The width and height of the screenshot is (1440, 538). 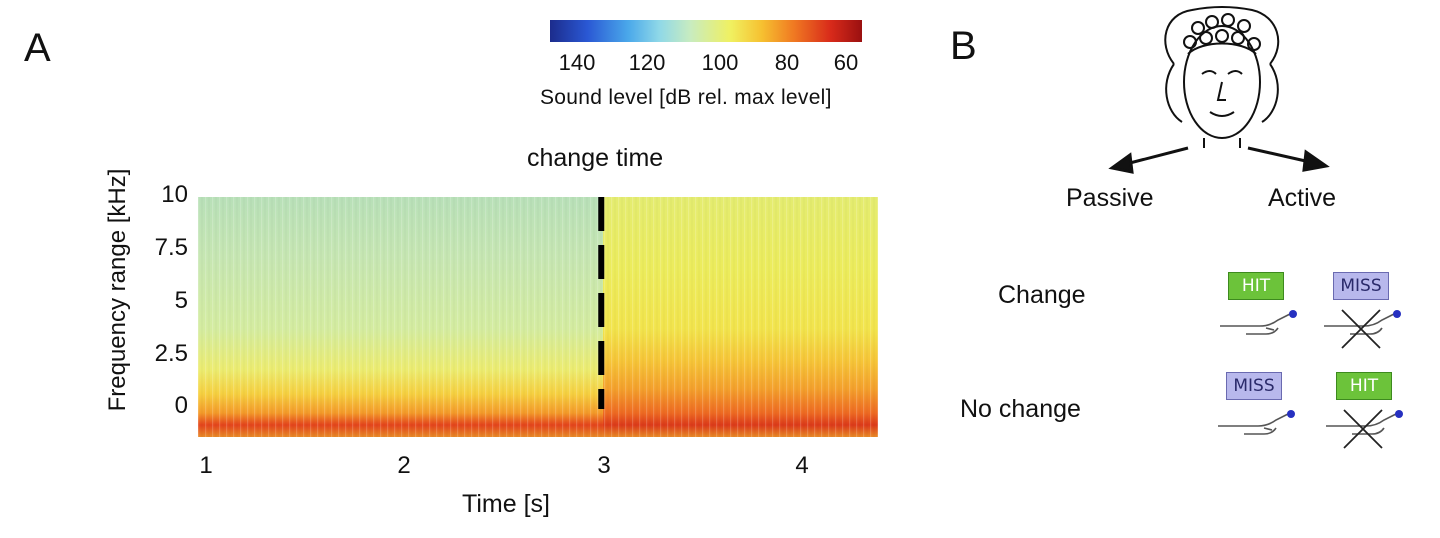 What do you see at coordinates (1316, 160) in the screenshot?
I see `arrow-right-icon` at bounding box center [1316, 160].